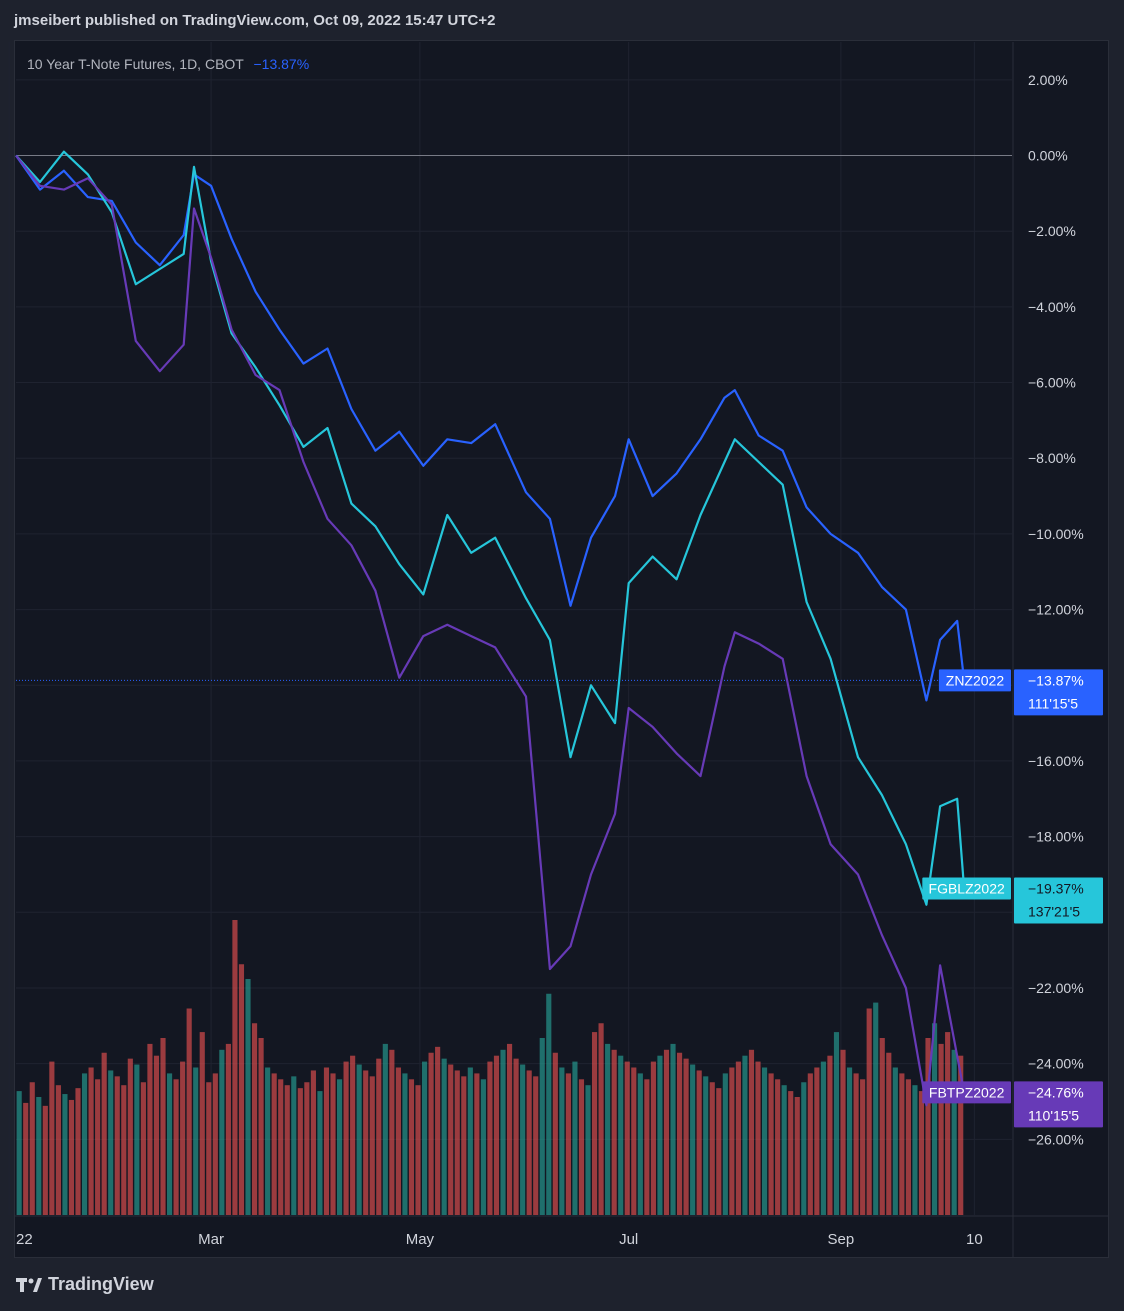  What do you see at coordinates (1054, 911) in the screenshot?
I see `value-price: 137'21'5` at bounding box center [1054, 911].